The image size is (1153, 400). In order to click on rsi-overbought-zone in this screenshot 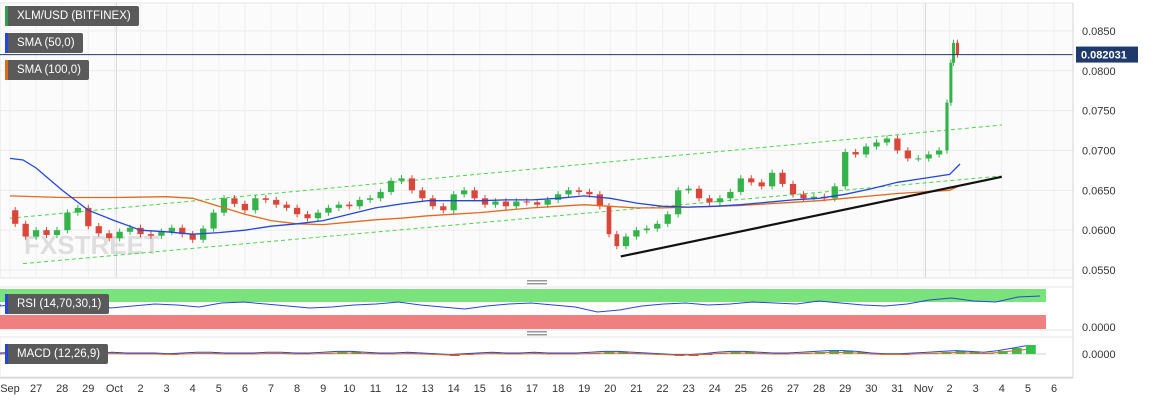, I will do `click(523, 295)`.